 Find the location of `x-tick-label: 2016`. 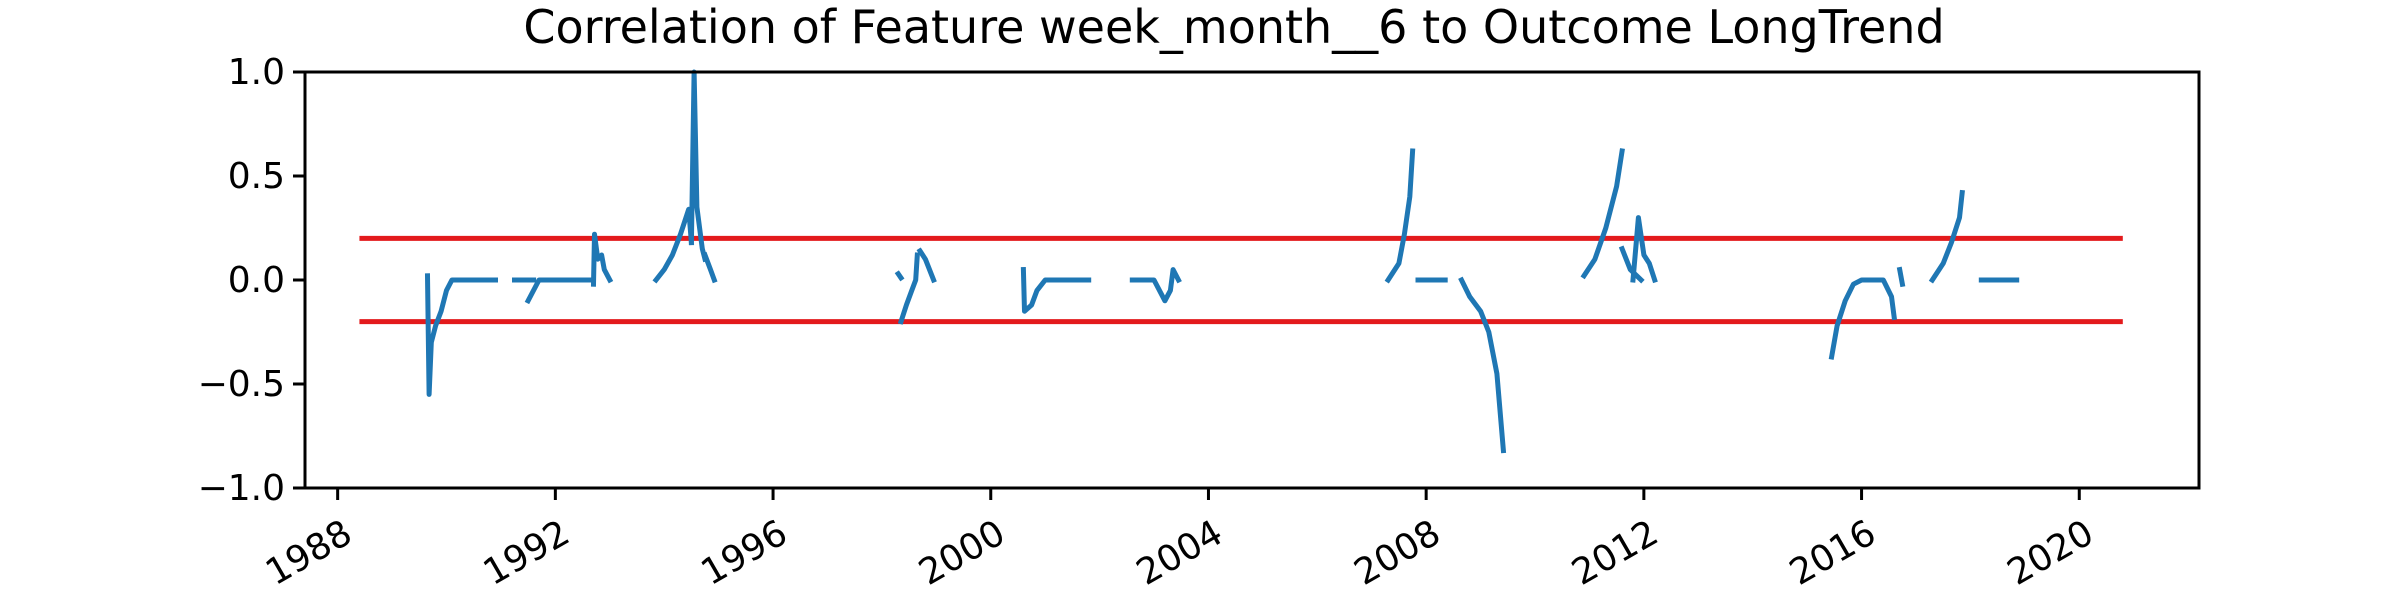

x-tick-label: 2016 is located at coordinates (1833, 552).